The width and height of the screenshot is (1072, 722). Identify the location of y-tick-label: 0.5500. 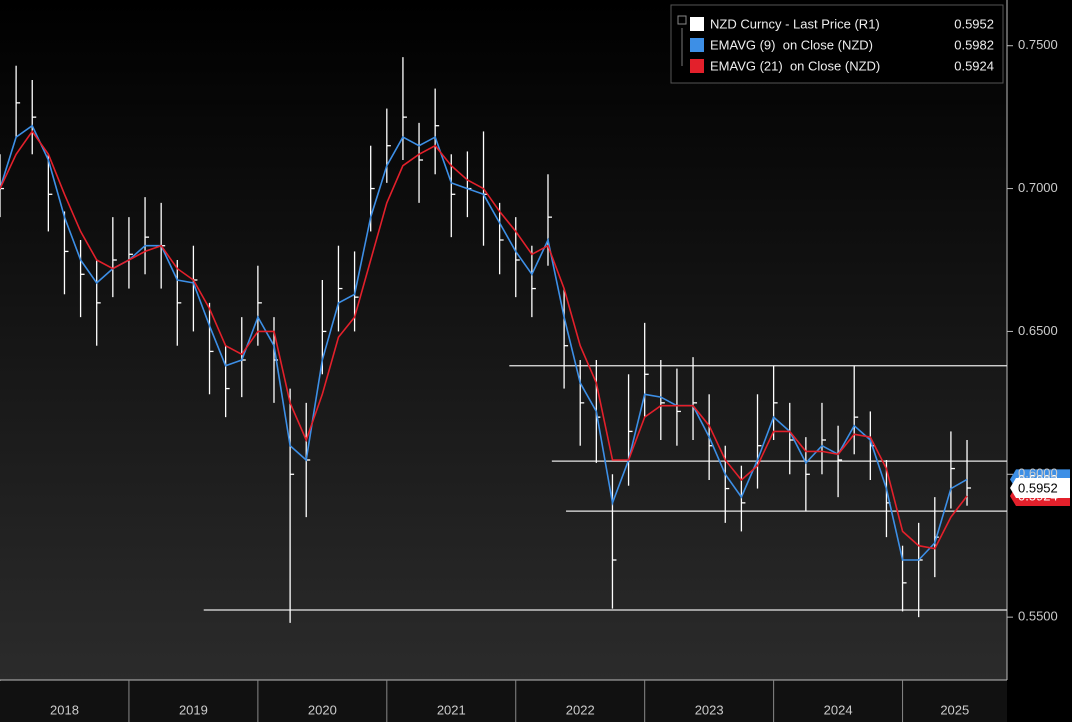
(1038, 616).